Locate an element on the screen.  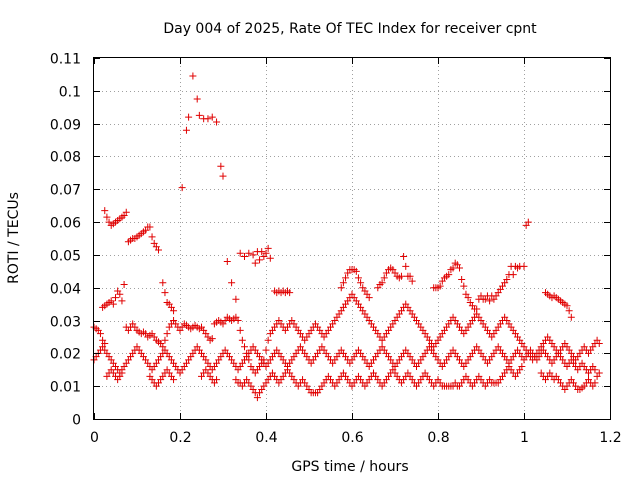
y-tick-label: 0.03 is located at coordinates (65, 323).